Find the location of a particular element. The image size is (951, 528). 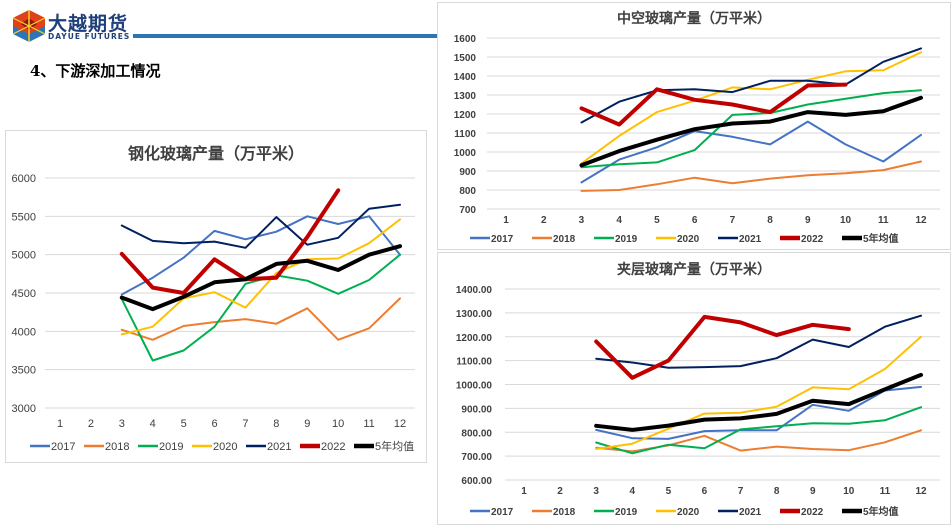

y-tick-label: 4000 is located at coordinates (24, 332).